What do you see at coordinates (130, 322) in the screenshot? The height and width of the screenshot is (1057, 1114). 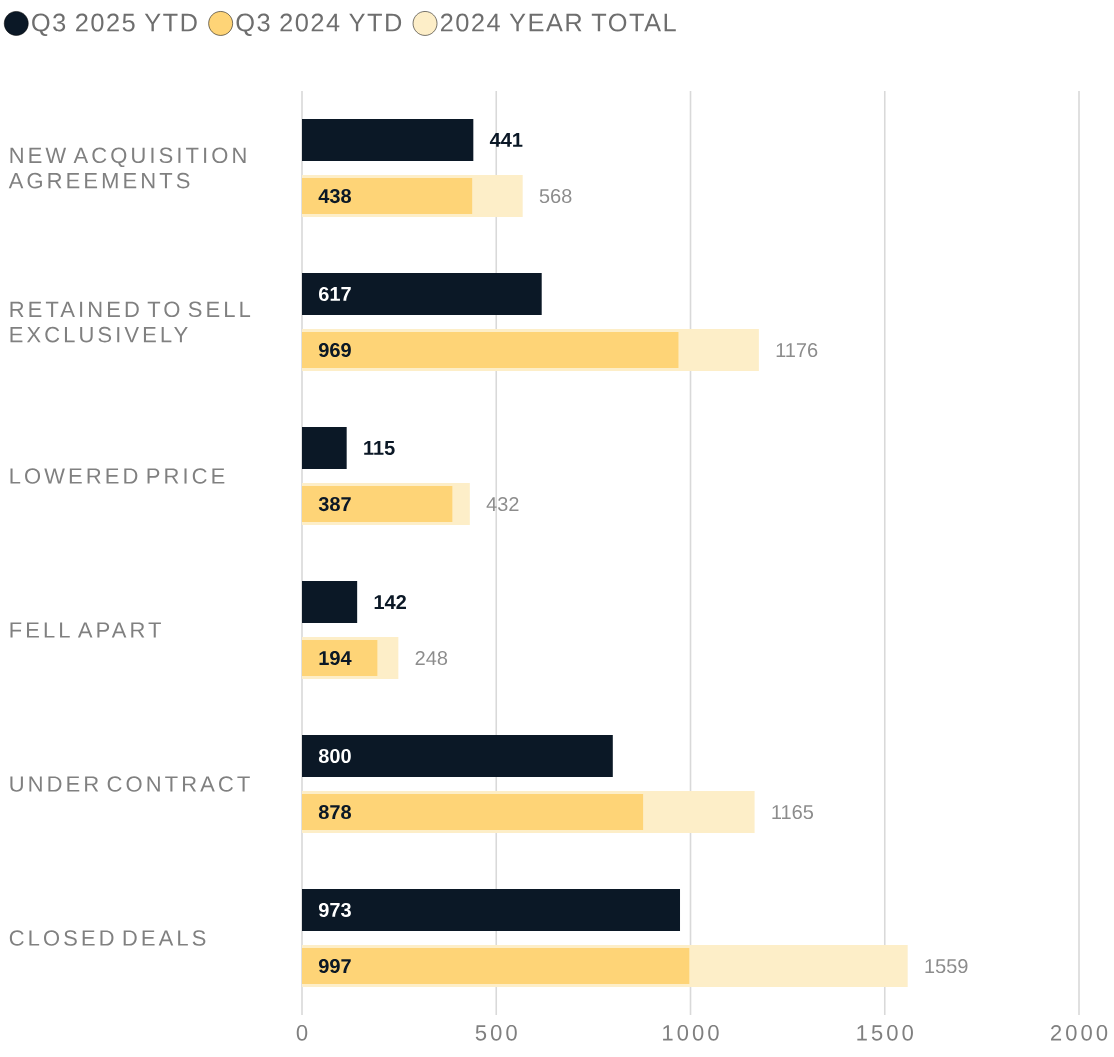 I see `y-tick-label: RETAINED TO SELL EXCLUSIVELY` at bounding box center [130, 322].